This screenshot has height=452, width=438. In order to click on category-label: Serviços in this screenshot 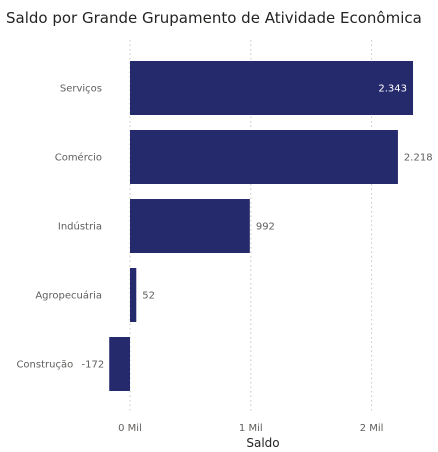, I will do `click(81, 89)`.